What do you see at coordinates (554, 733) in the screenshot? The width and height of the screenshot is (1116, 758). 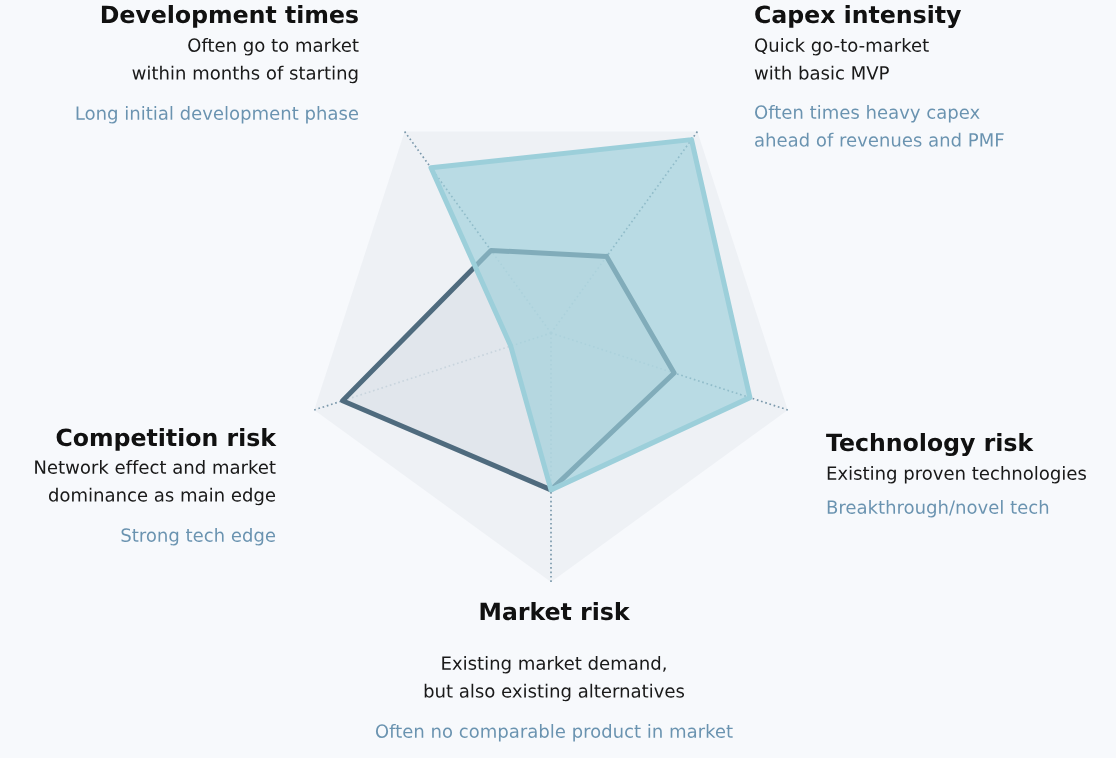 I see `text: Often no comparable product in market` at bounding box center [554, 733].